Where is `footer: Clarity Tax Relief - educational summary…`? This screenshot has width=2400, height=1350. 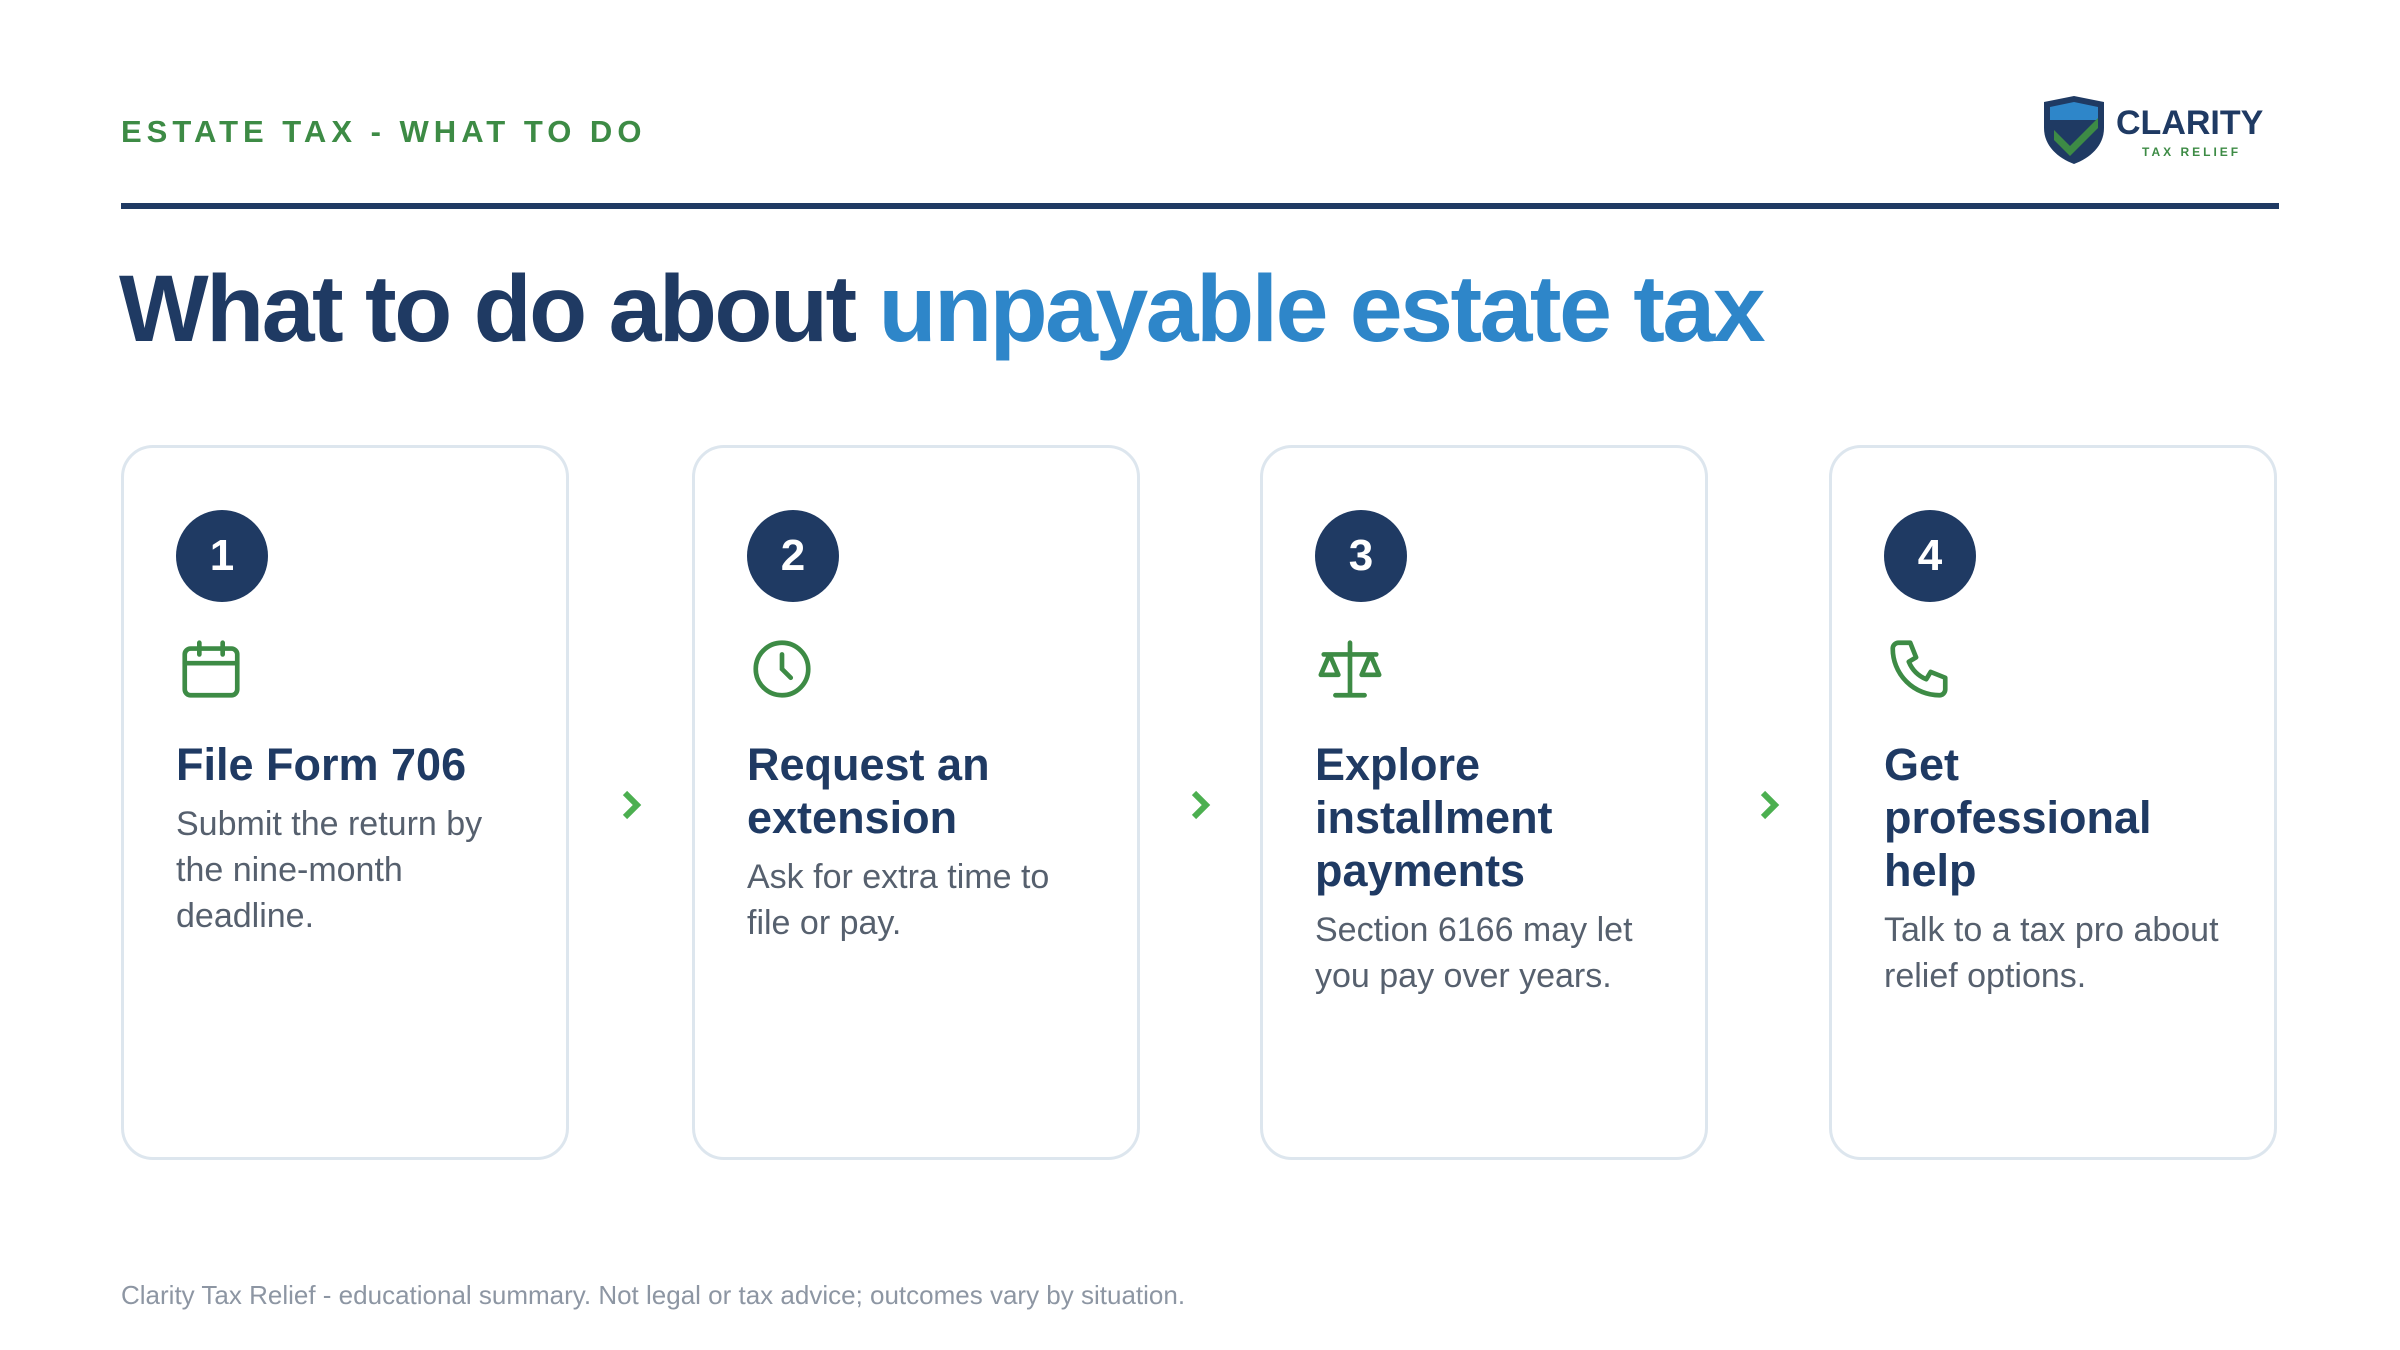 footer: Clarity Tax Relief - educational summary… is located at coordinates (653, 1295).